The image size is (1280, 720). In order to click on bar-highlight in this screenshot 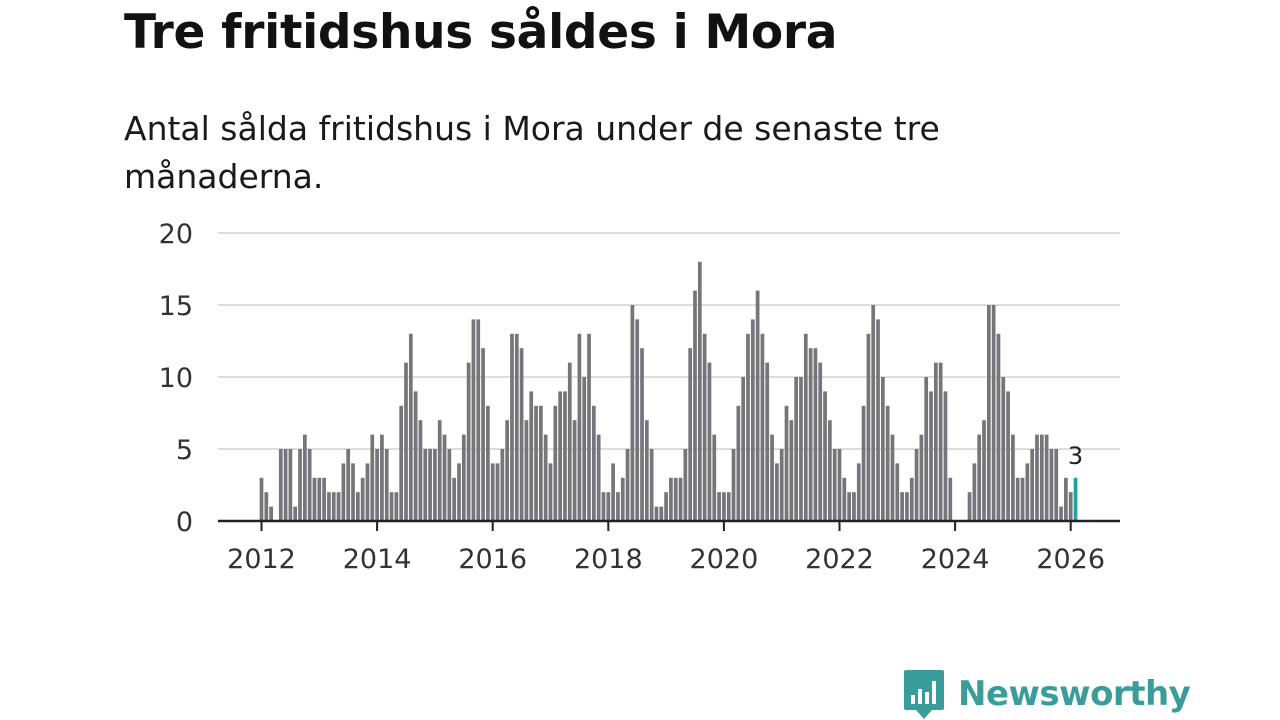, I will do `click(1075, 499)`.